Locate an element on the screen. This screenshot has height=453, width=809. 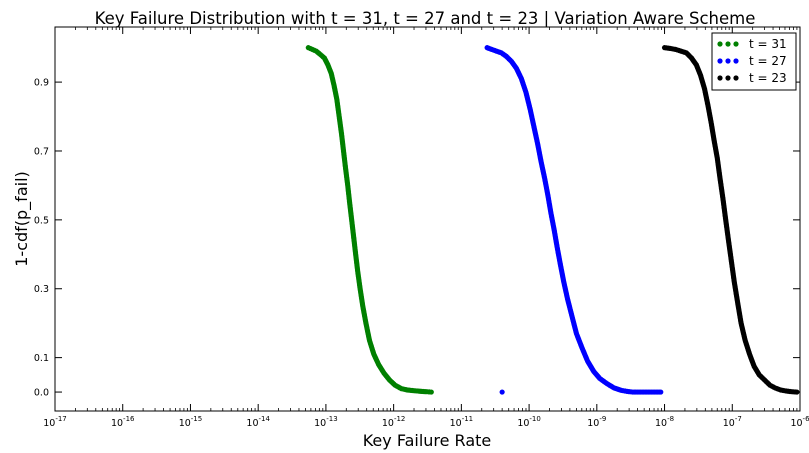
y-tick-label: 0.1 is located at coordinates (41, 358).